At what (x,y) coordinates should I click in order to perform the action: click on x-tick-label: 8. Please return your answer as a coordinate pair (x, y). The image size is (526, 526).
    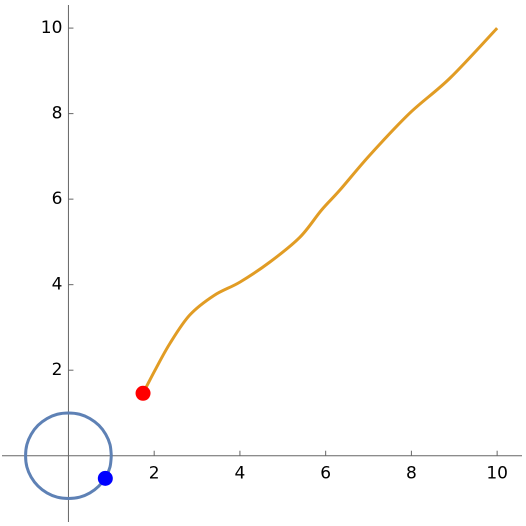
    Looking at the image, I should click on (411, 474).